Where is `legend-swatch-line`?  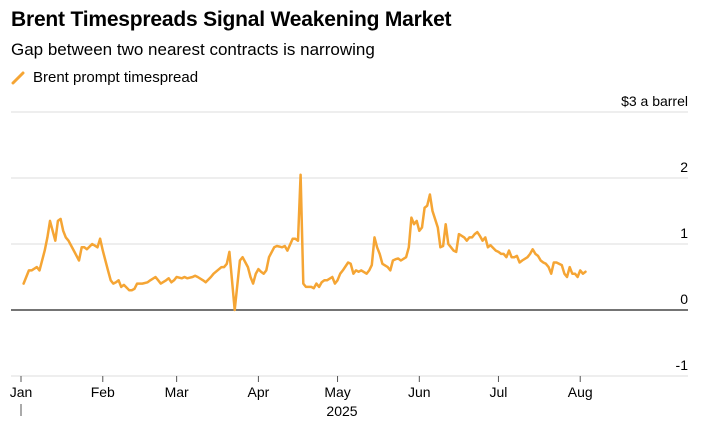 legend-swatch-line is located at coordinates (18, 77).